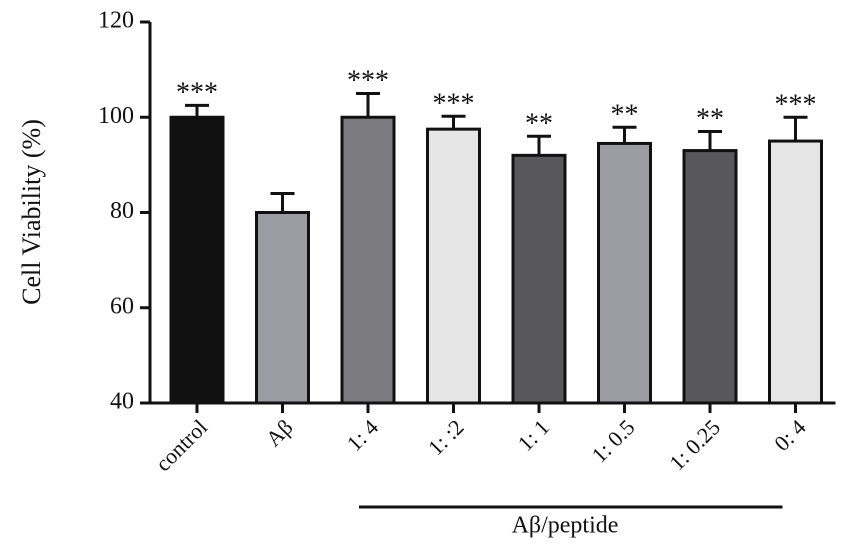  What do you see at coordinates (565, 526) in the screenshot?
I see `group-label: Aβ/peptide` at bounding box center [565, 526].